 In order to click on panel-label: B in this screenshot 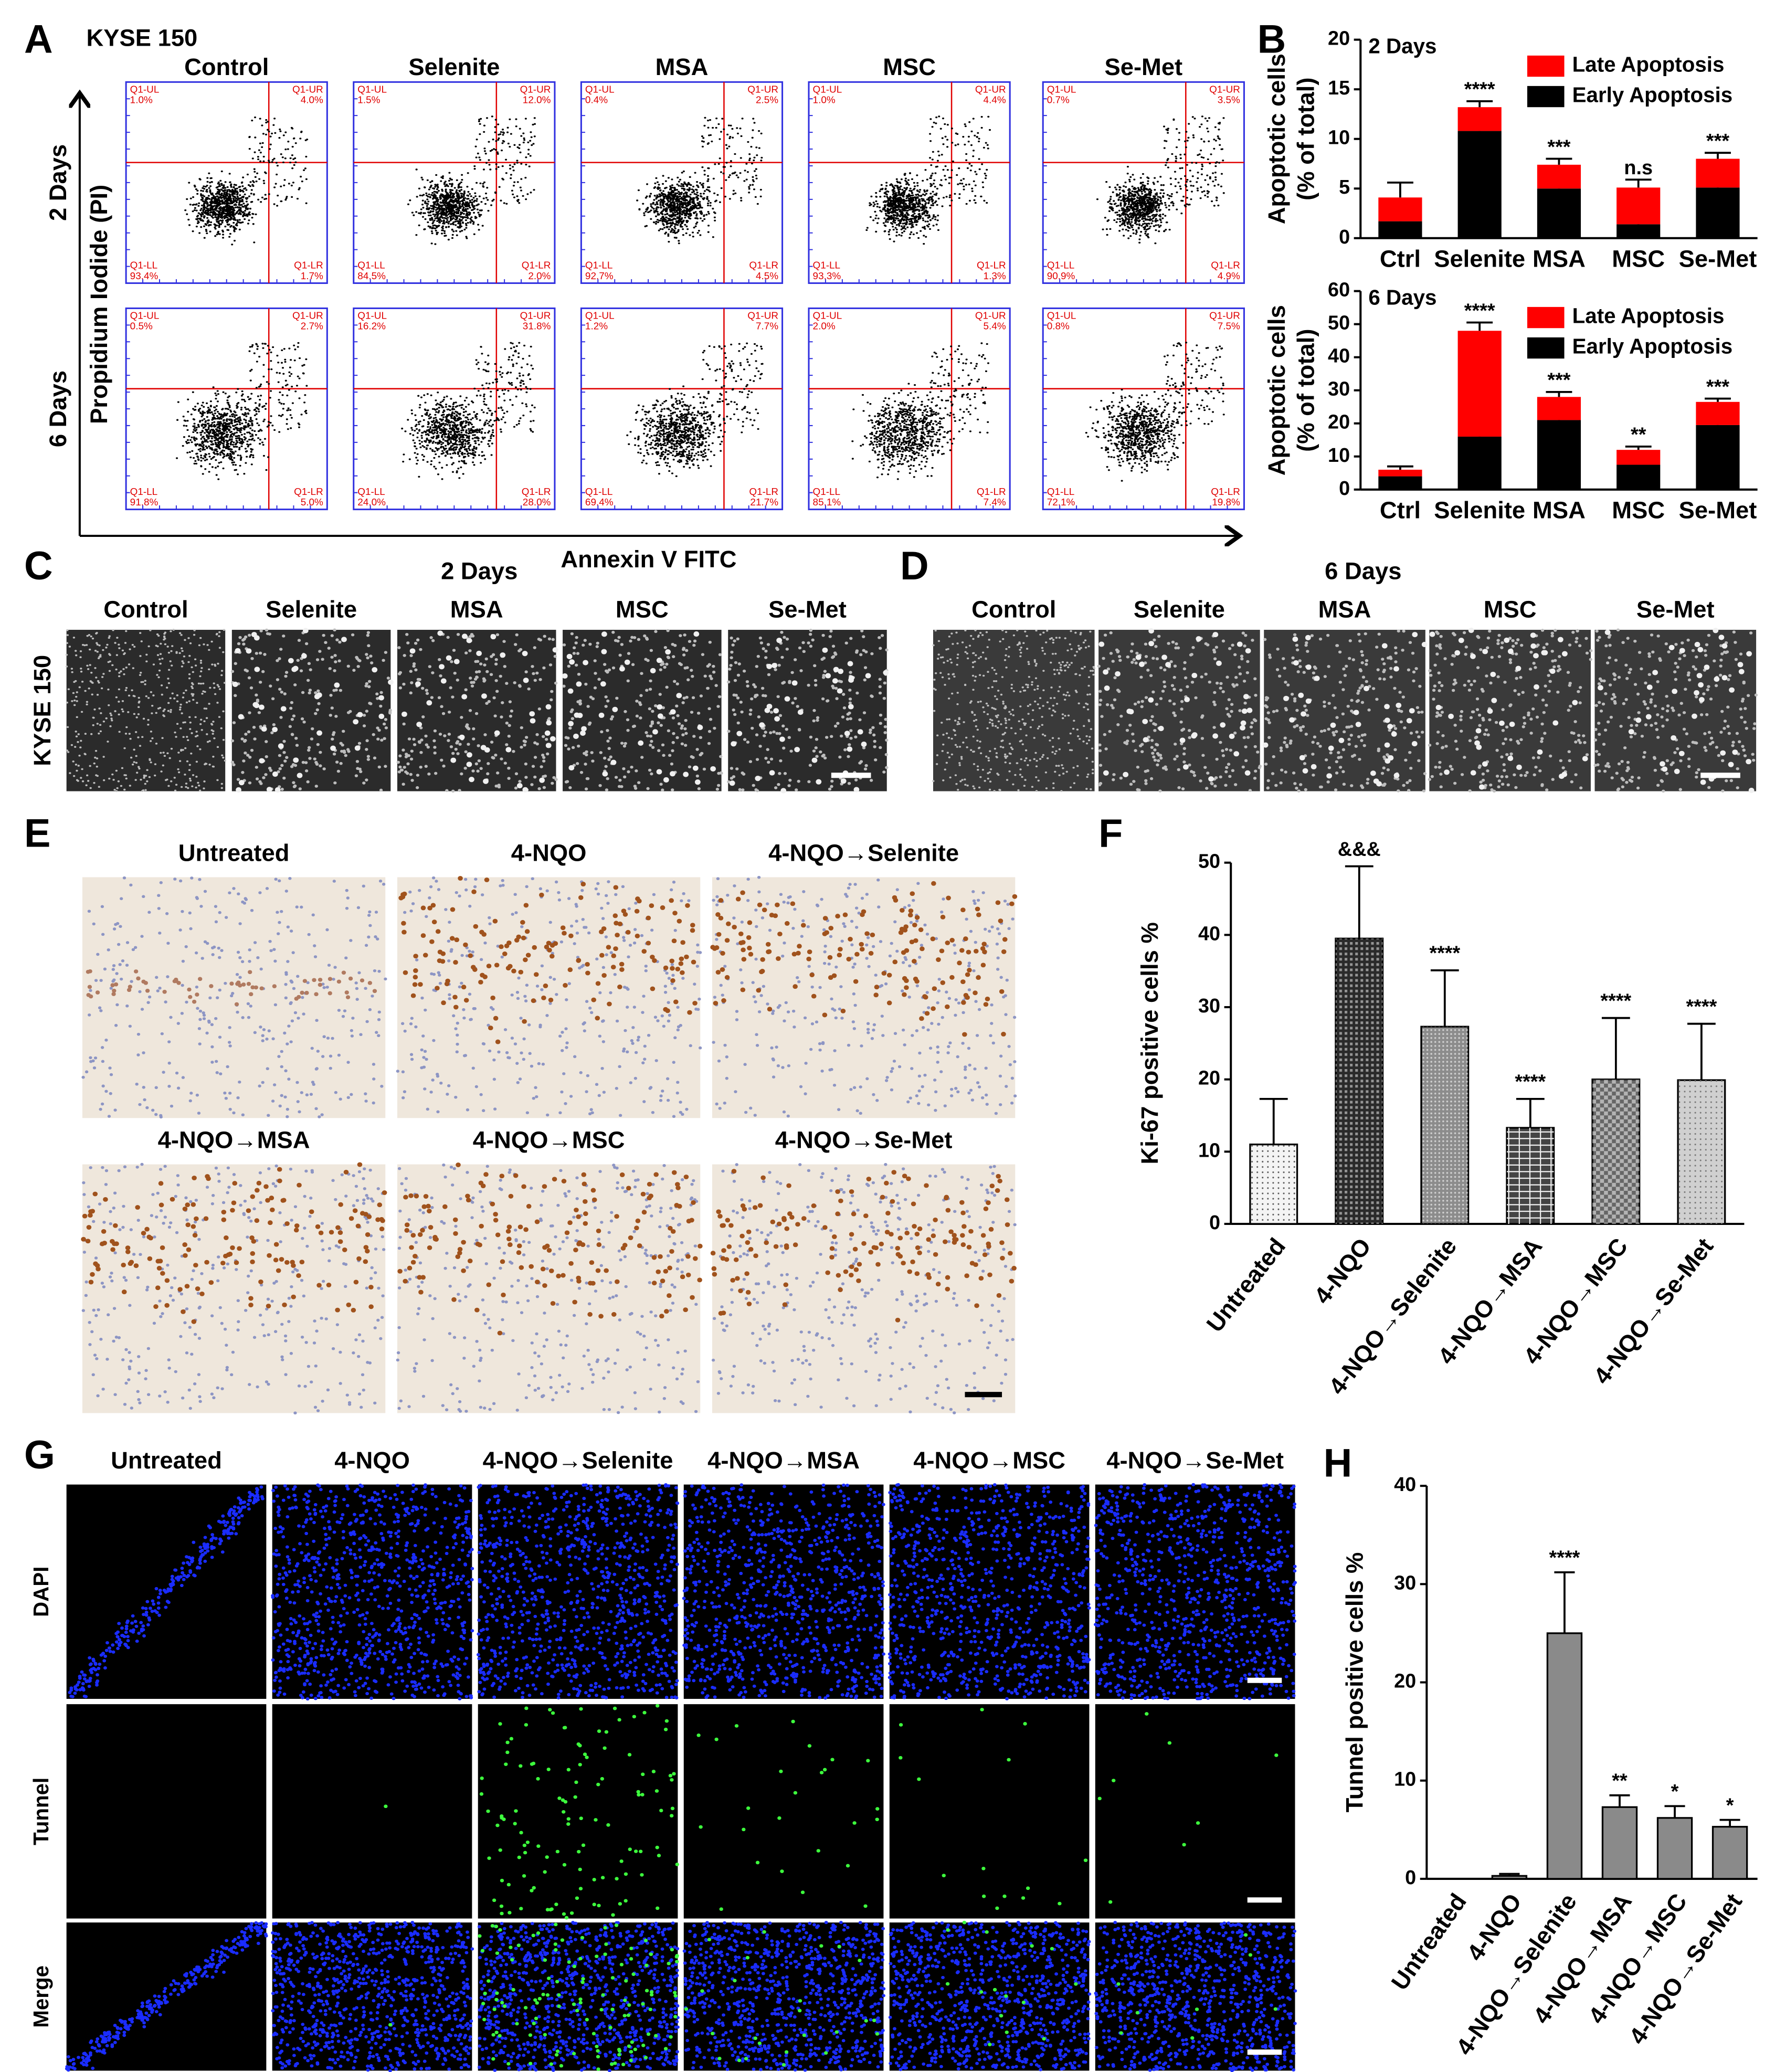, I will do `click(1272, 40)`.